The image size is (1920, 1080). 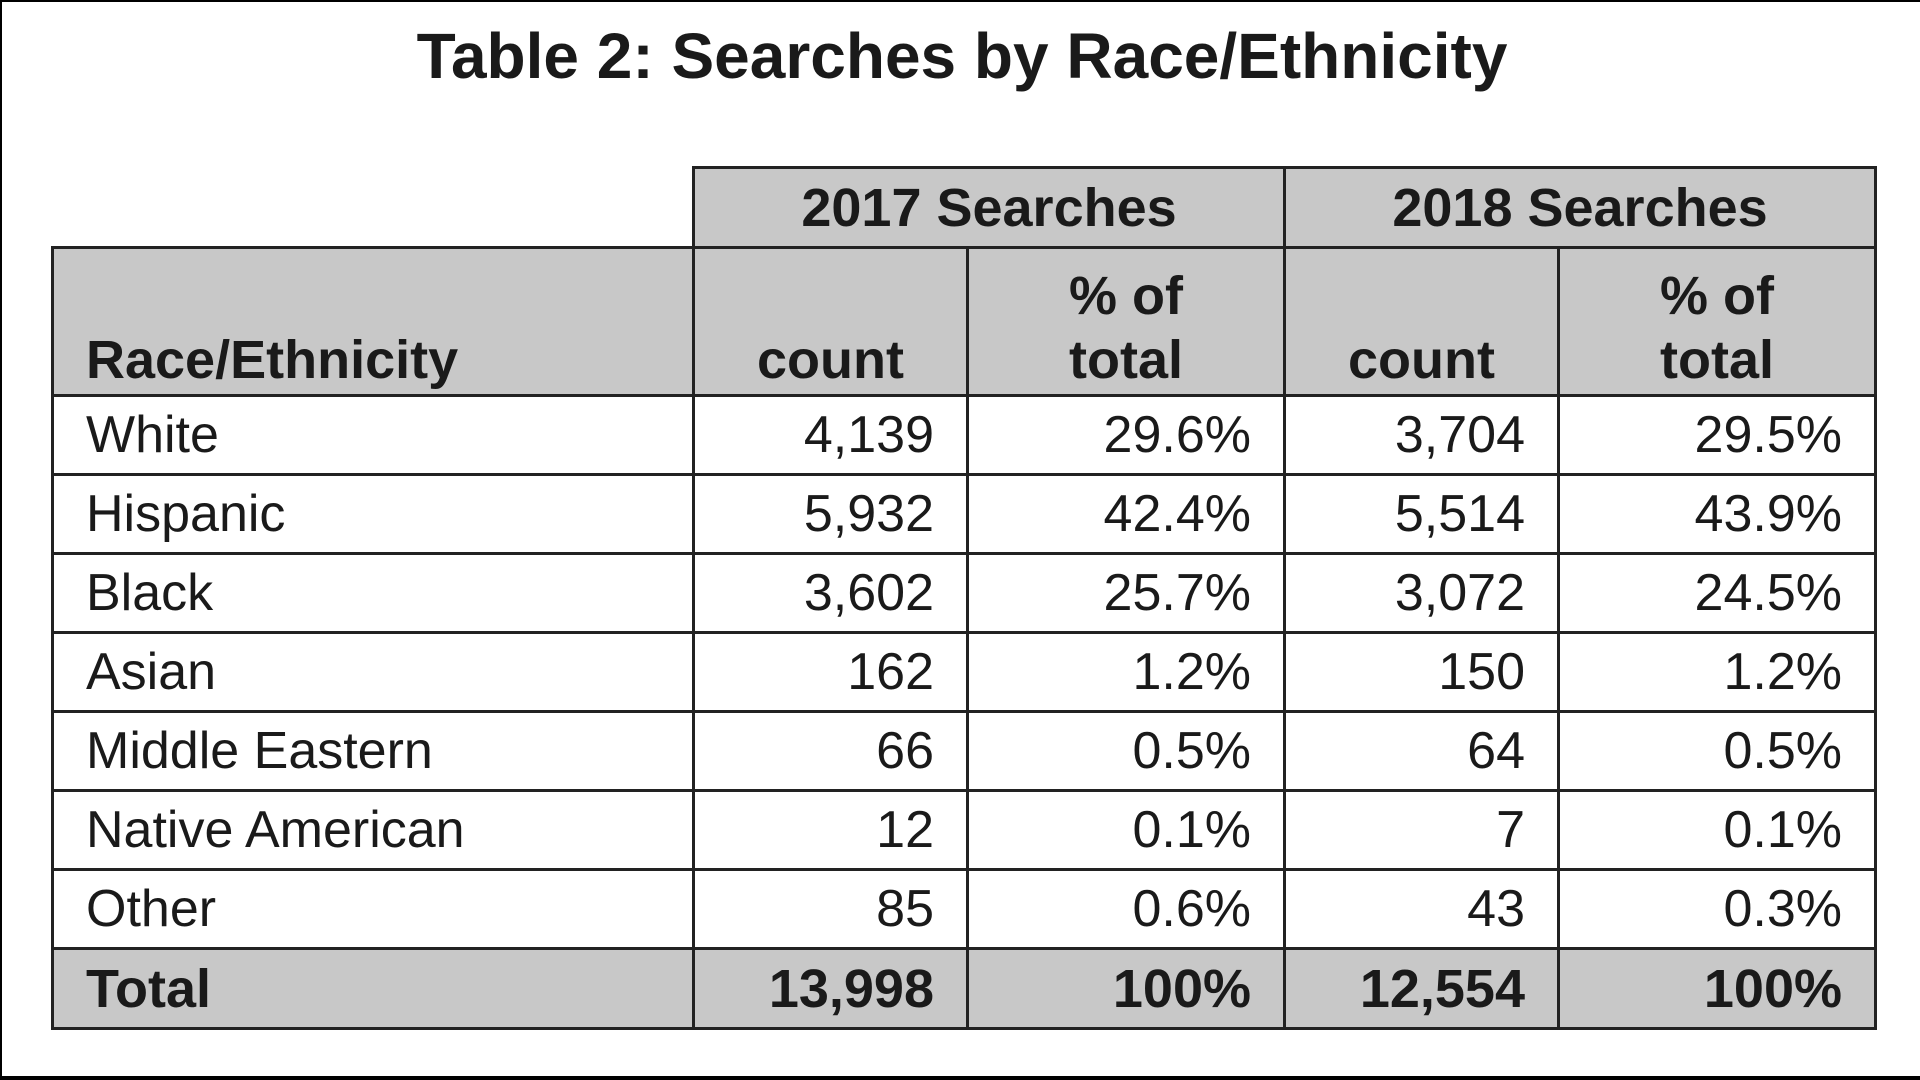 I want to click on total-row: Total 13,998 100% 12,554 100%, so click(x=964, y=988).